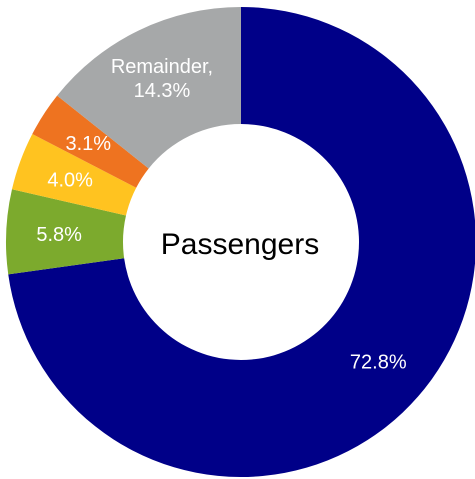 This screenshot has width=475, height=479. I want to click on slice-label-1: 5.8%, so click(59, 235).